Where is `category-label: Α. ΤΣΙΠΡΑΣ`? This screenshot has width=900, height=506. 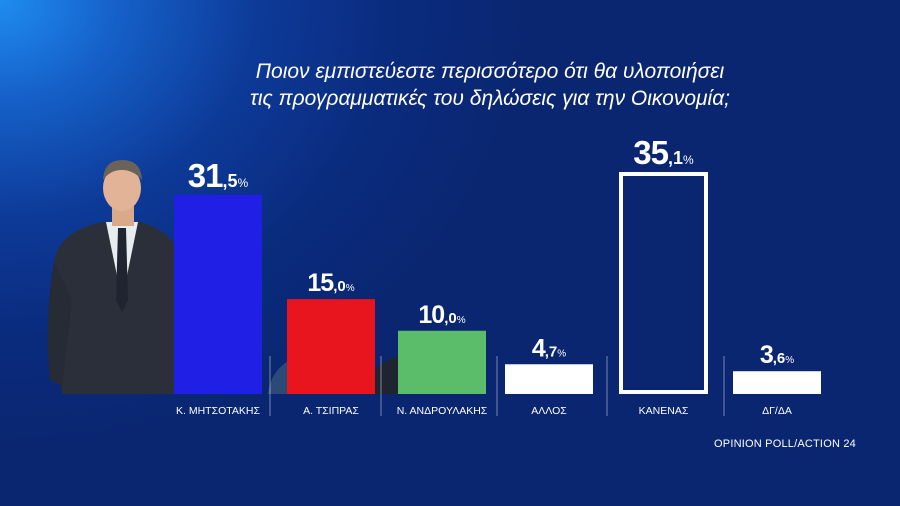
category-label: Α. ΤΣΙΠΡΑΣ is located at coordinates (331, 411).